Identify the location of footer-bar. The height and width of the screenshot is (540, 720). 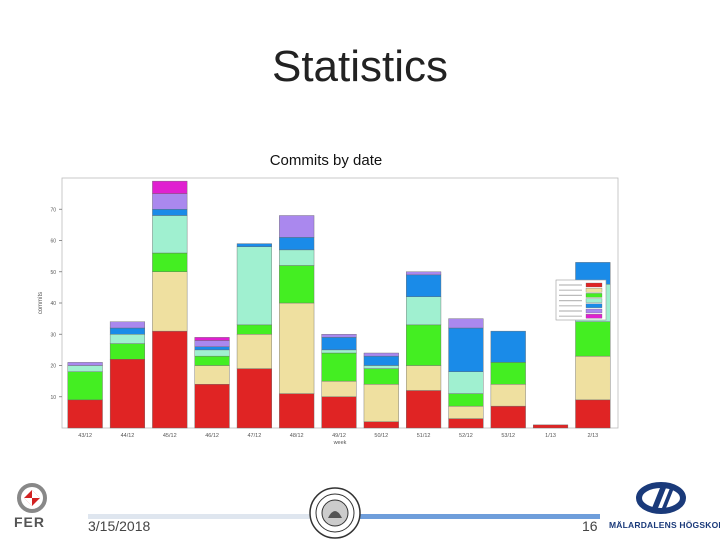
(344, 516).